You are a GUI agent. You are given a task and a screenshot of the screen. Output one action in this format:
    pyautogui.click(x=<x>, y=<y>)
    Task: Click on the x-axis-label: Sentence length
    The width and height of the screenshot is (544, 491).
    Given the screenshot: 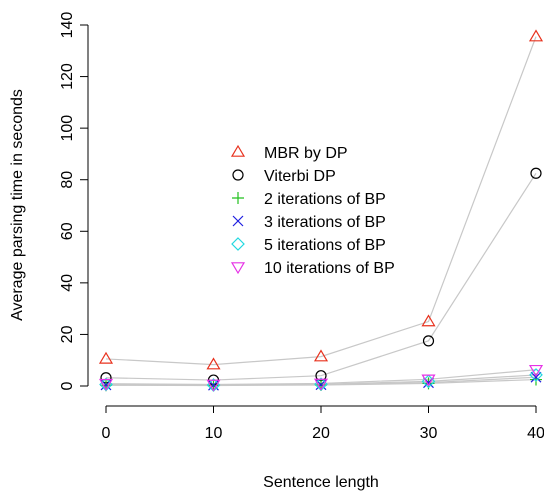 What is the action you would take?
    pyautogui.click(x=321, y=482)
    